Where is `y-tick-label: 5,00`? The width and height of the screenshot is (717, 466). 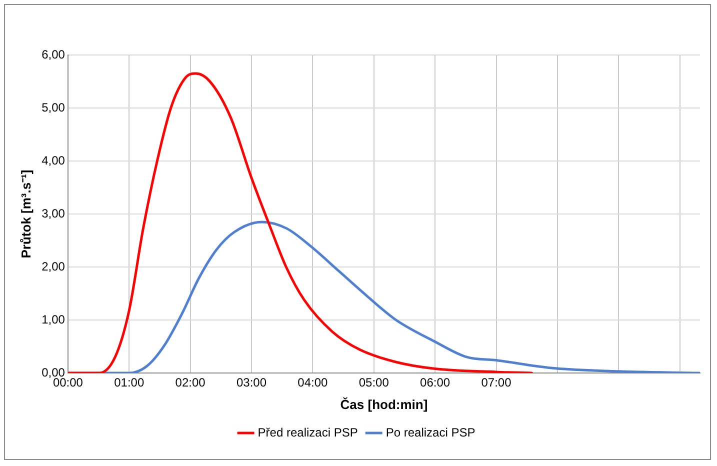
y-tick-label: 5,00 is located at coordinates (54, 107).